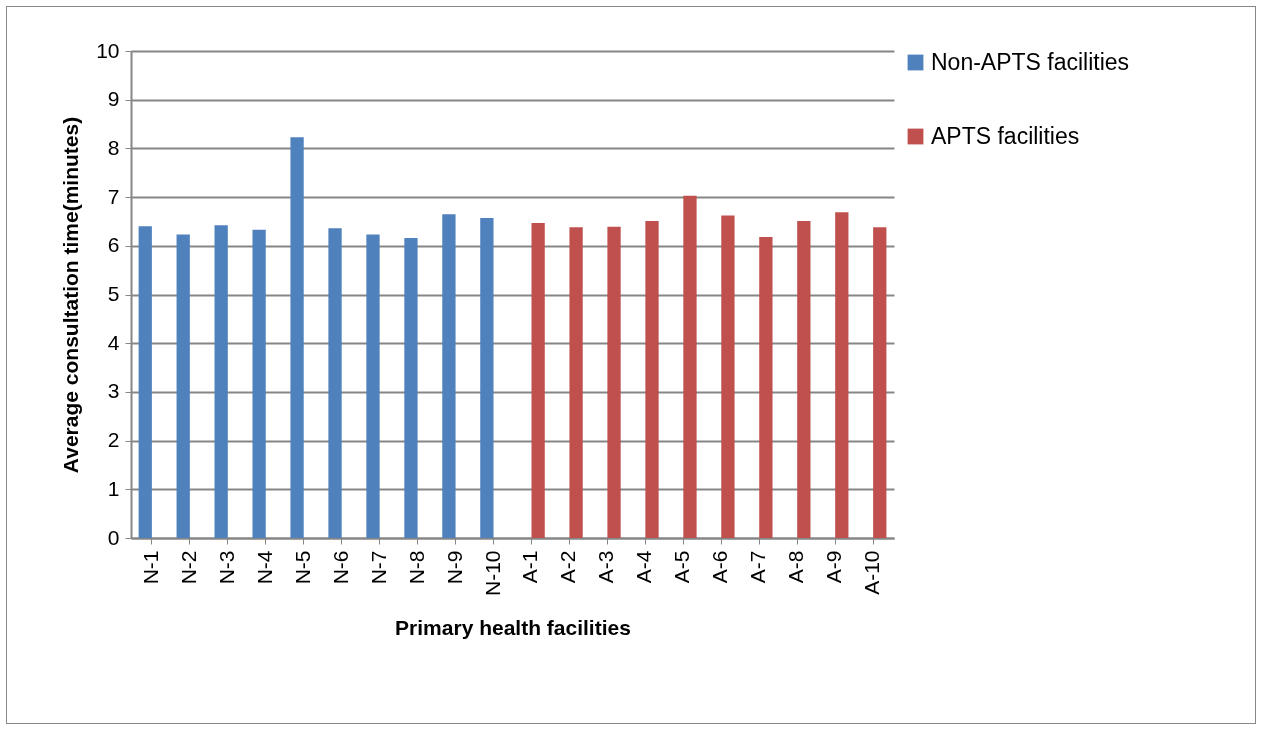 The height and width of the screenshot is (734, 1265). I want to click on y-tick-label: 2, so click(113, 440).